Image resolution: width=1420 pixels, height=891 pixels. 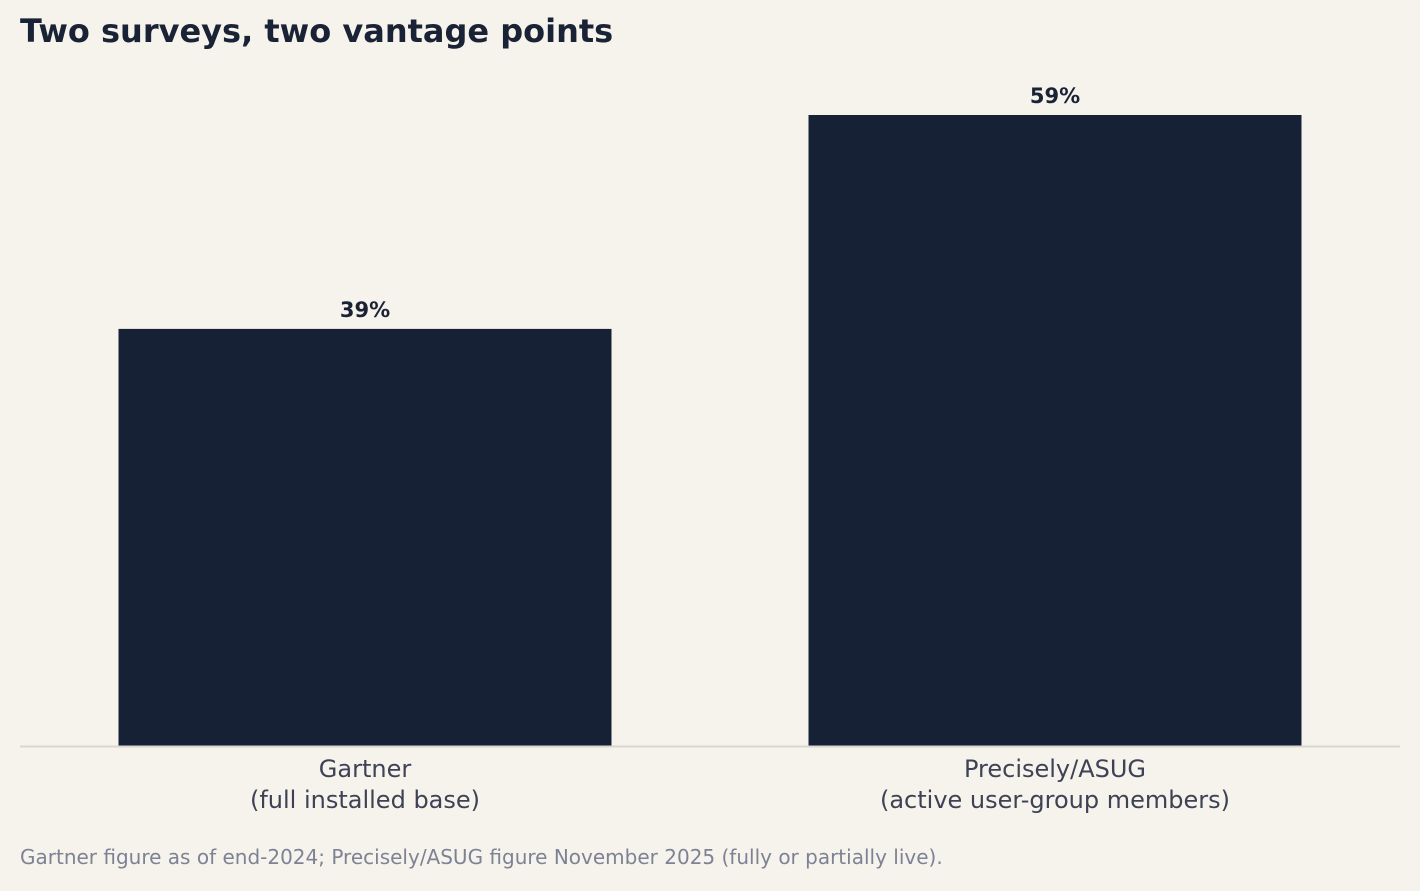 What do you see at coordinates (1055, 96) in the screenshot?
I see `data-label-2: 59%` at bounding box center [1055, 96].